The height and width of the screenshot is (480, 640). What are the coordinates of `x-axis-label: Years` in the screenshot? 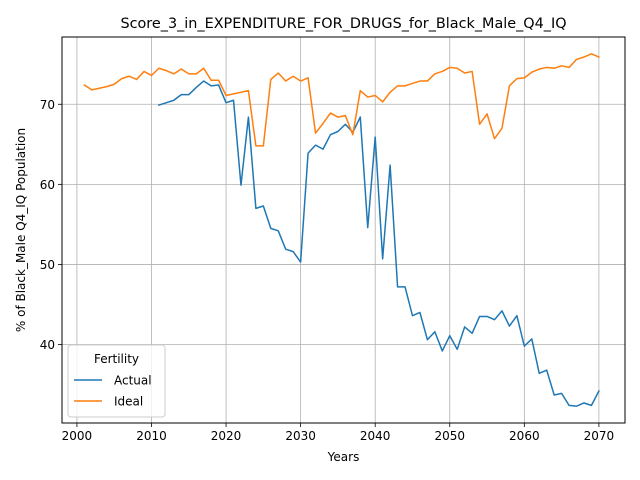 It's located at (343, 457).